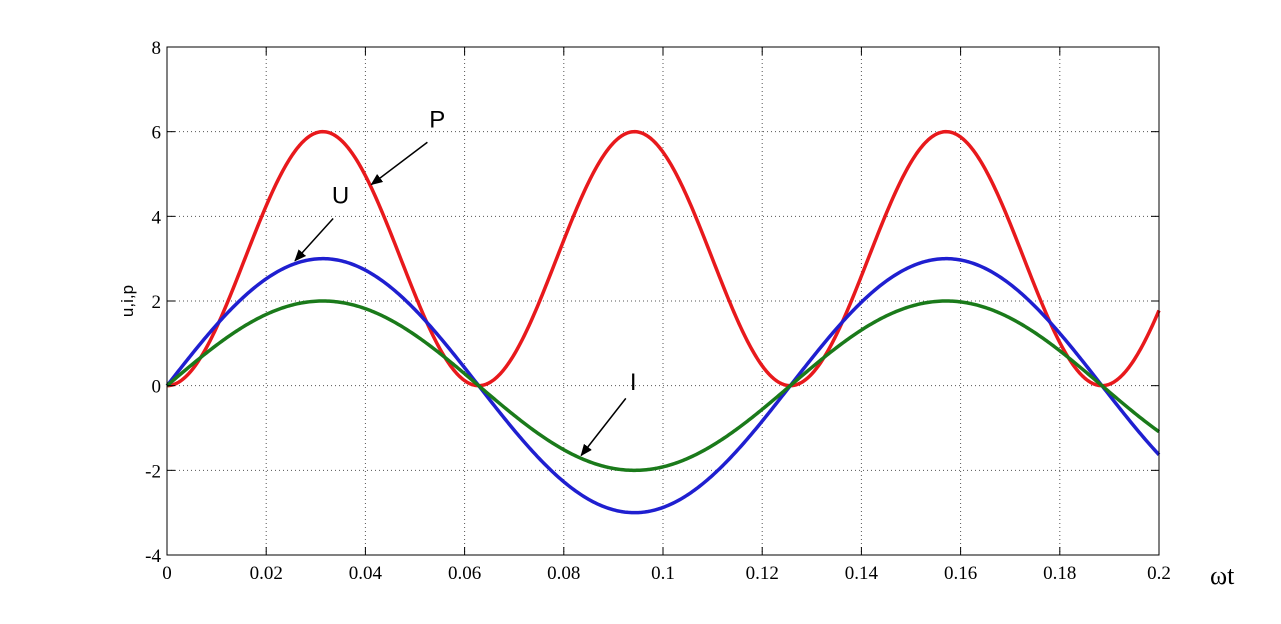 The image size is (1281, 624). What do you see at coordinates (437, 119) in the screenshot?
I see `annotation-label-p: P` at bounding box center [437, 119].